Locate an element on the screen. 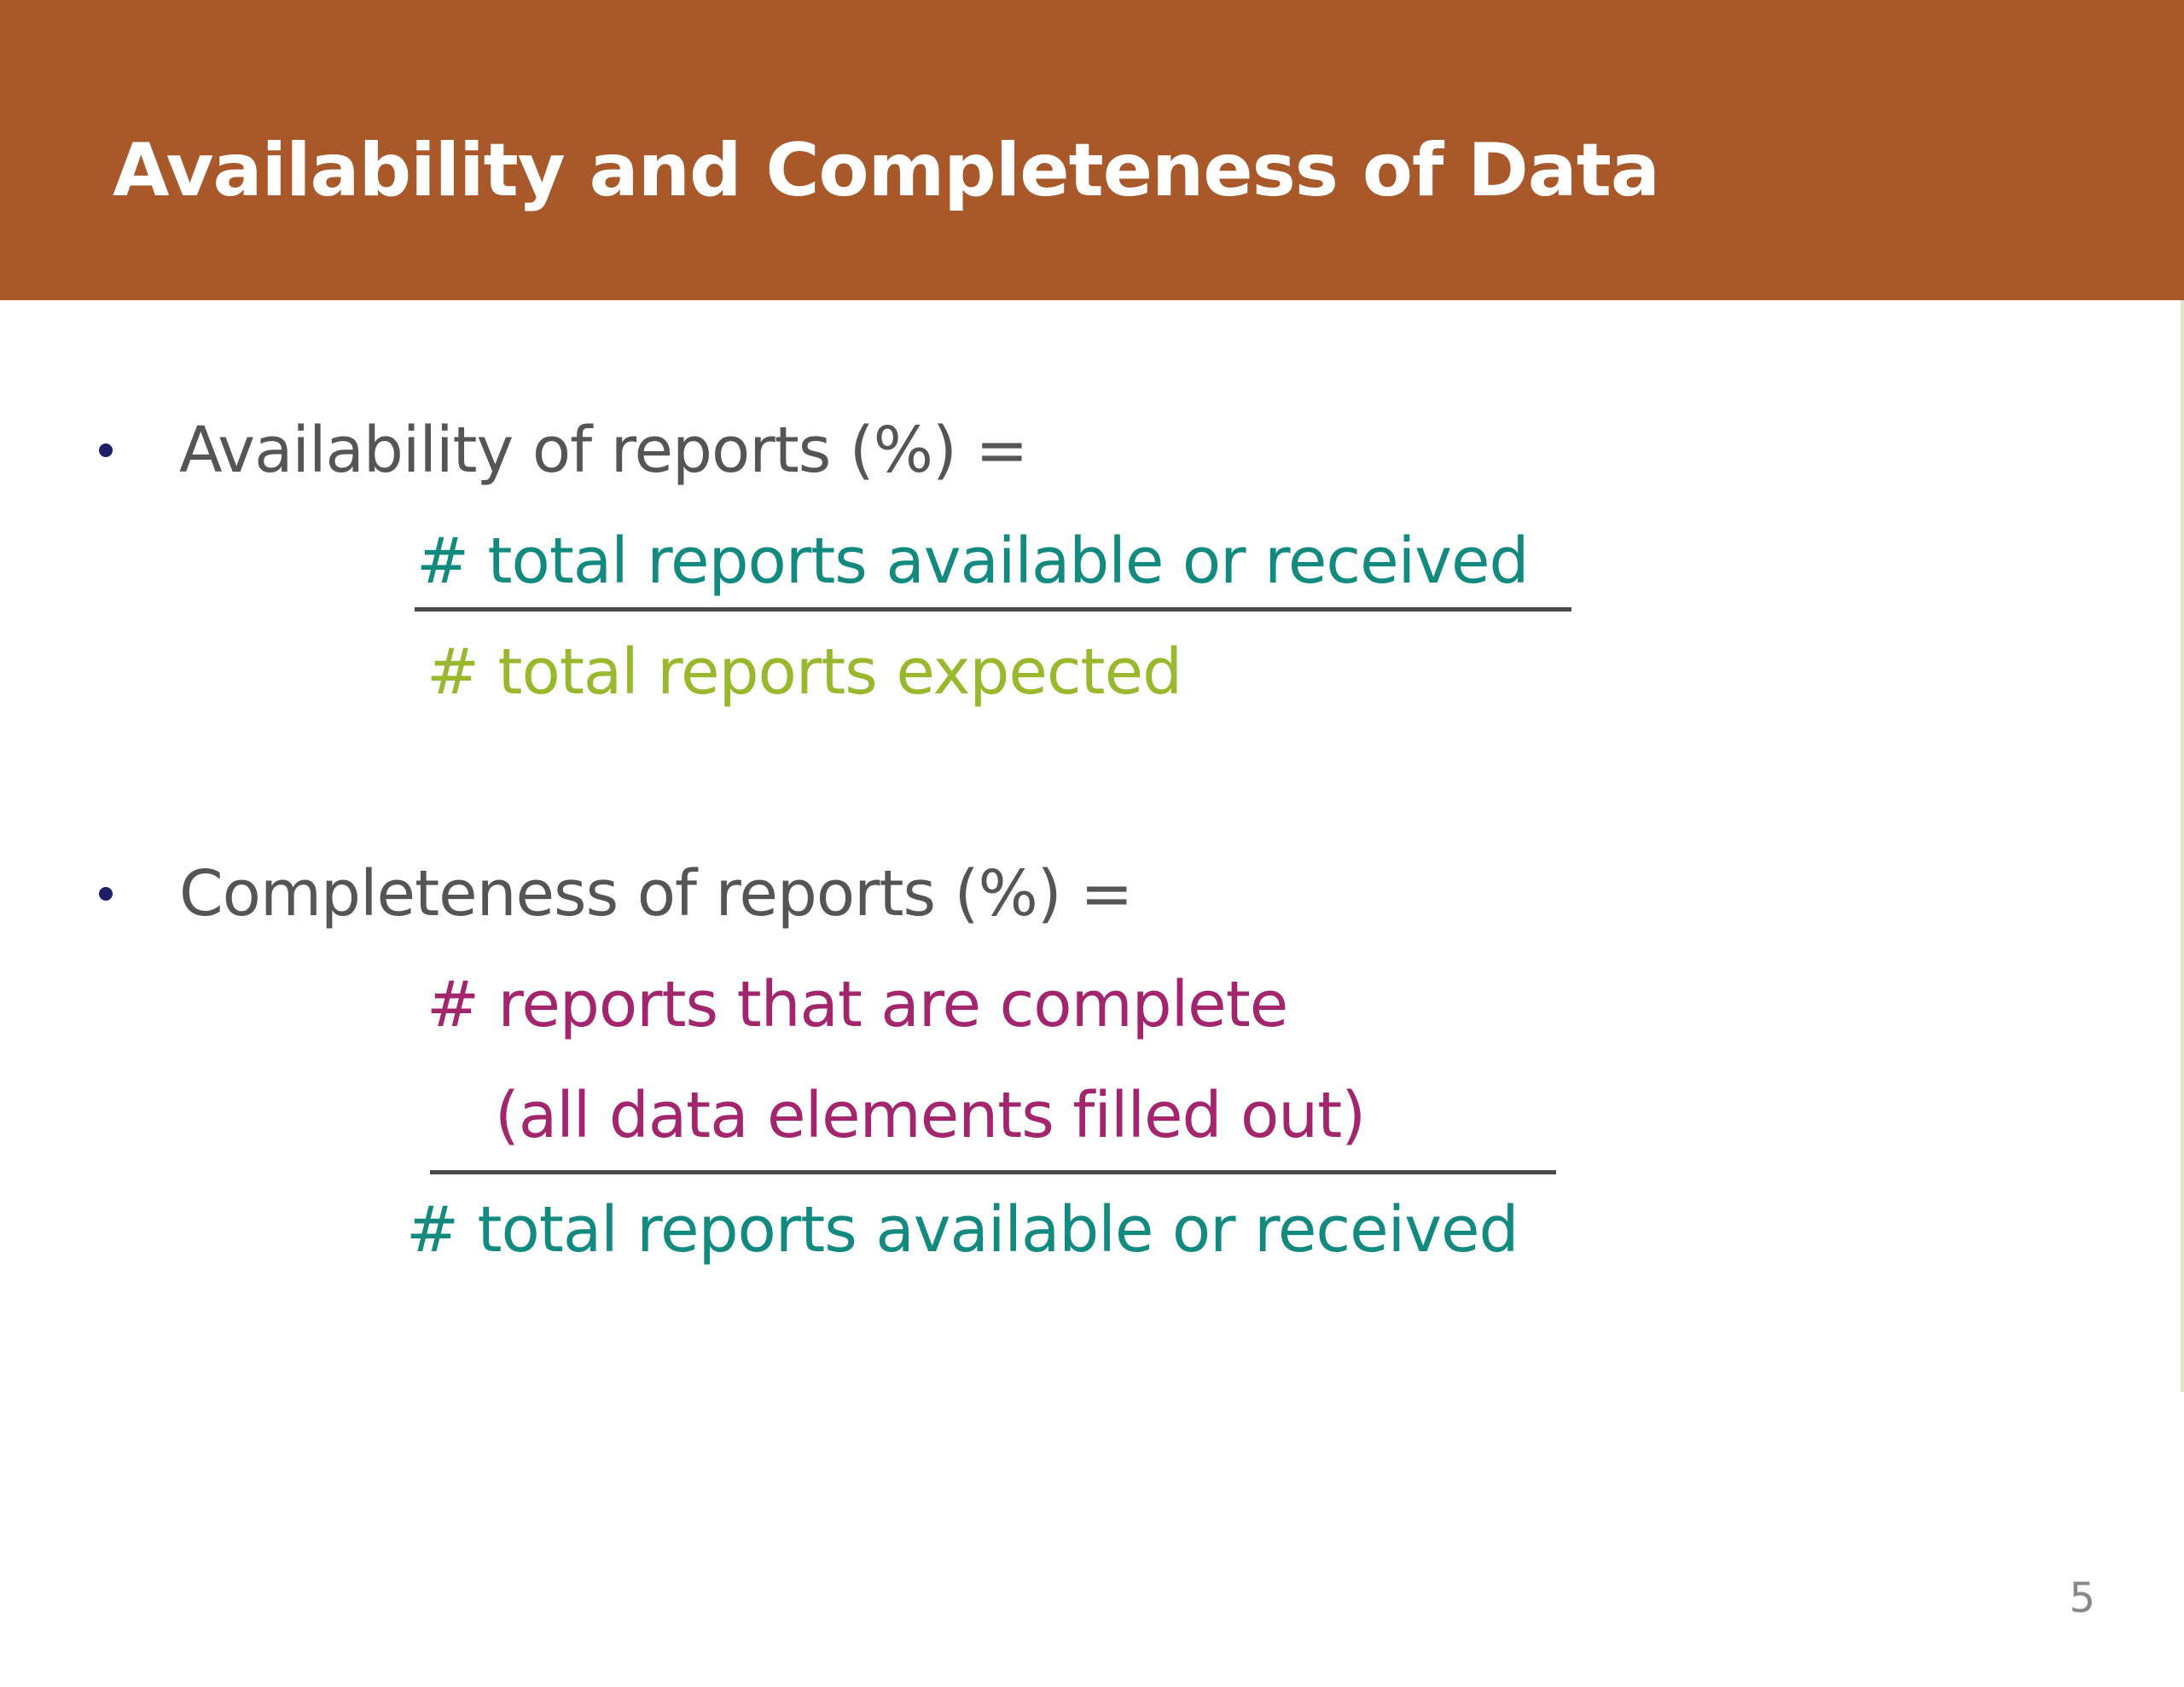 This screenshot has width=2184, height=1687. completeness-fraction-bar is located at coordinates (993, 1172).